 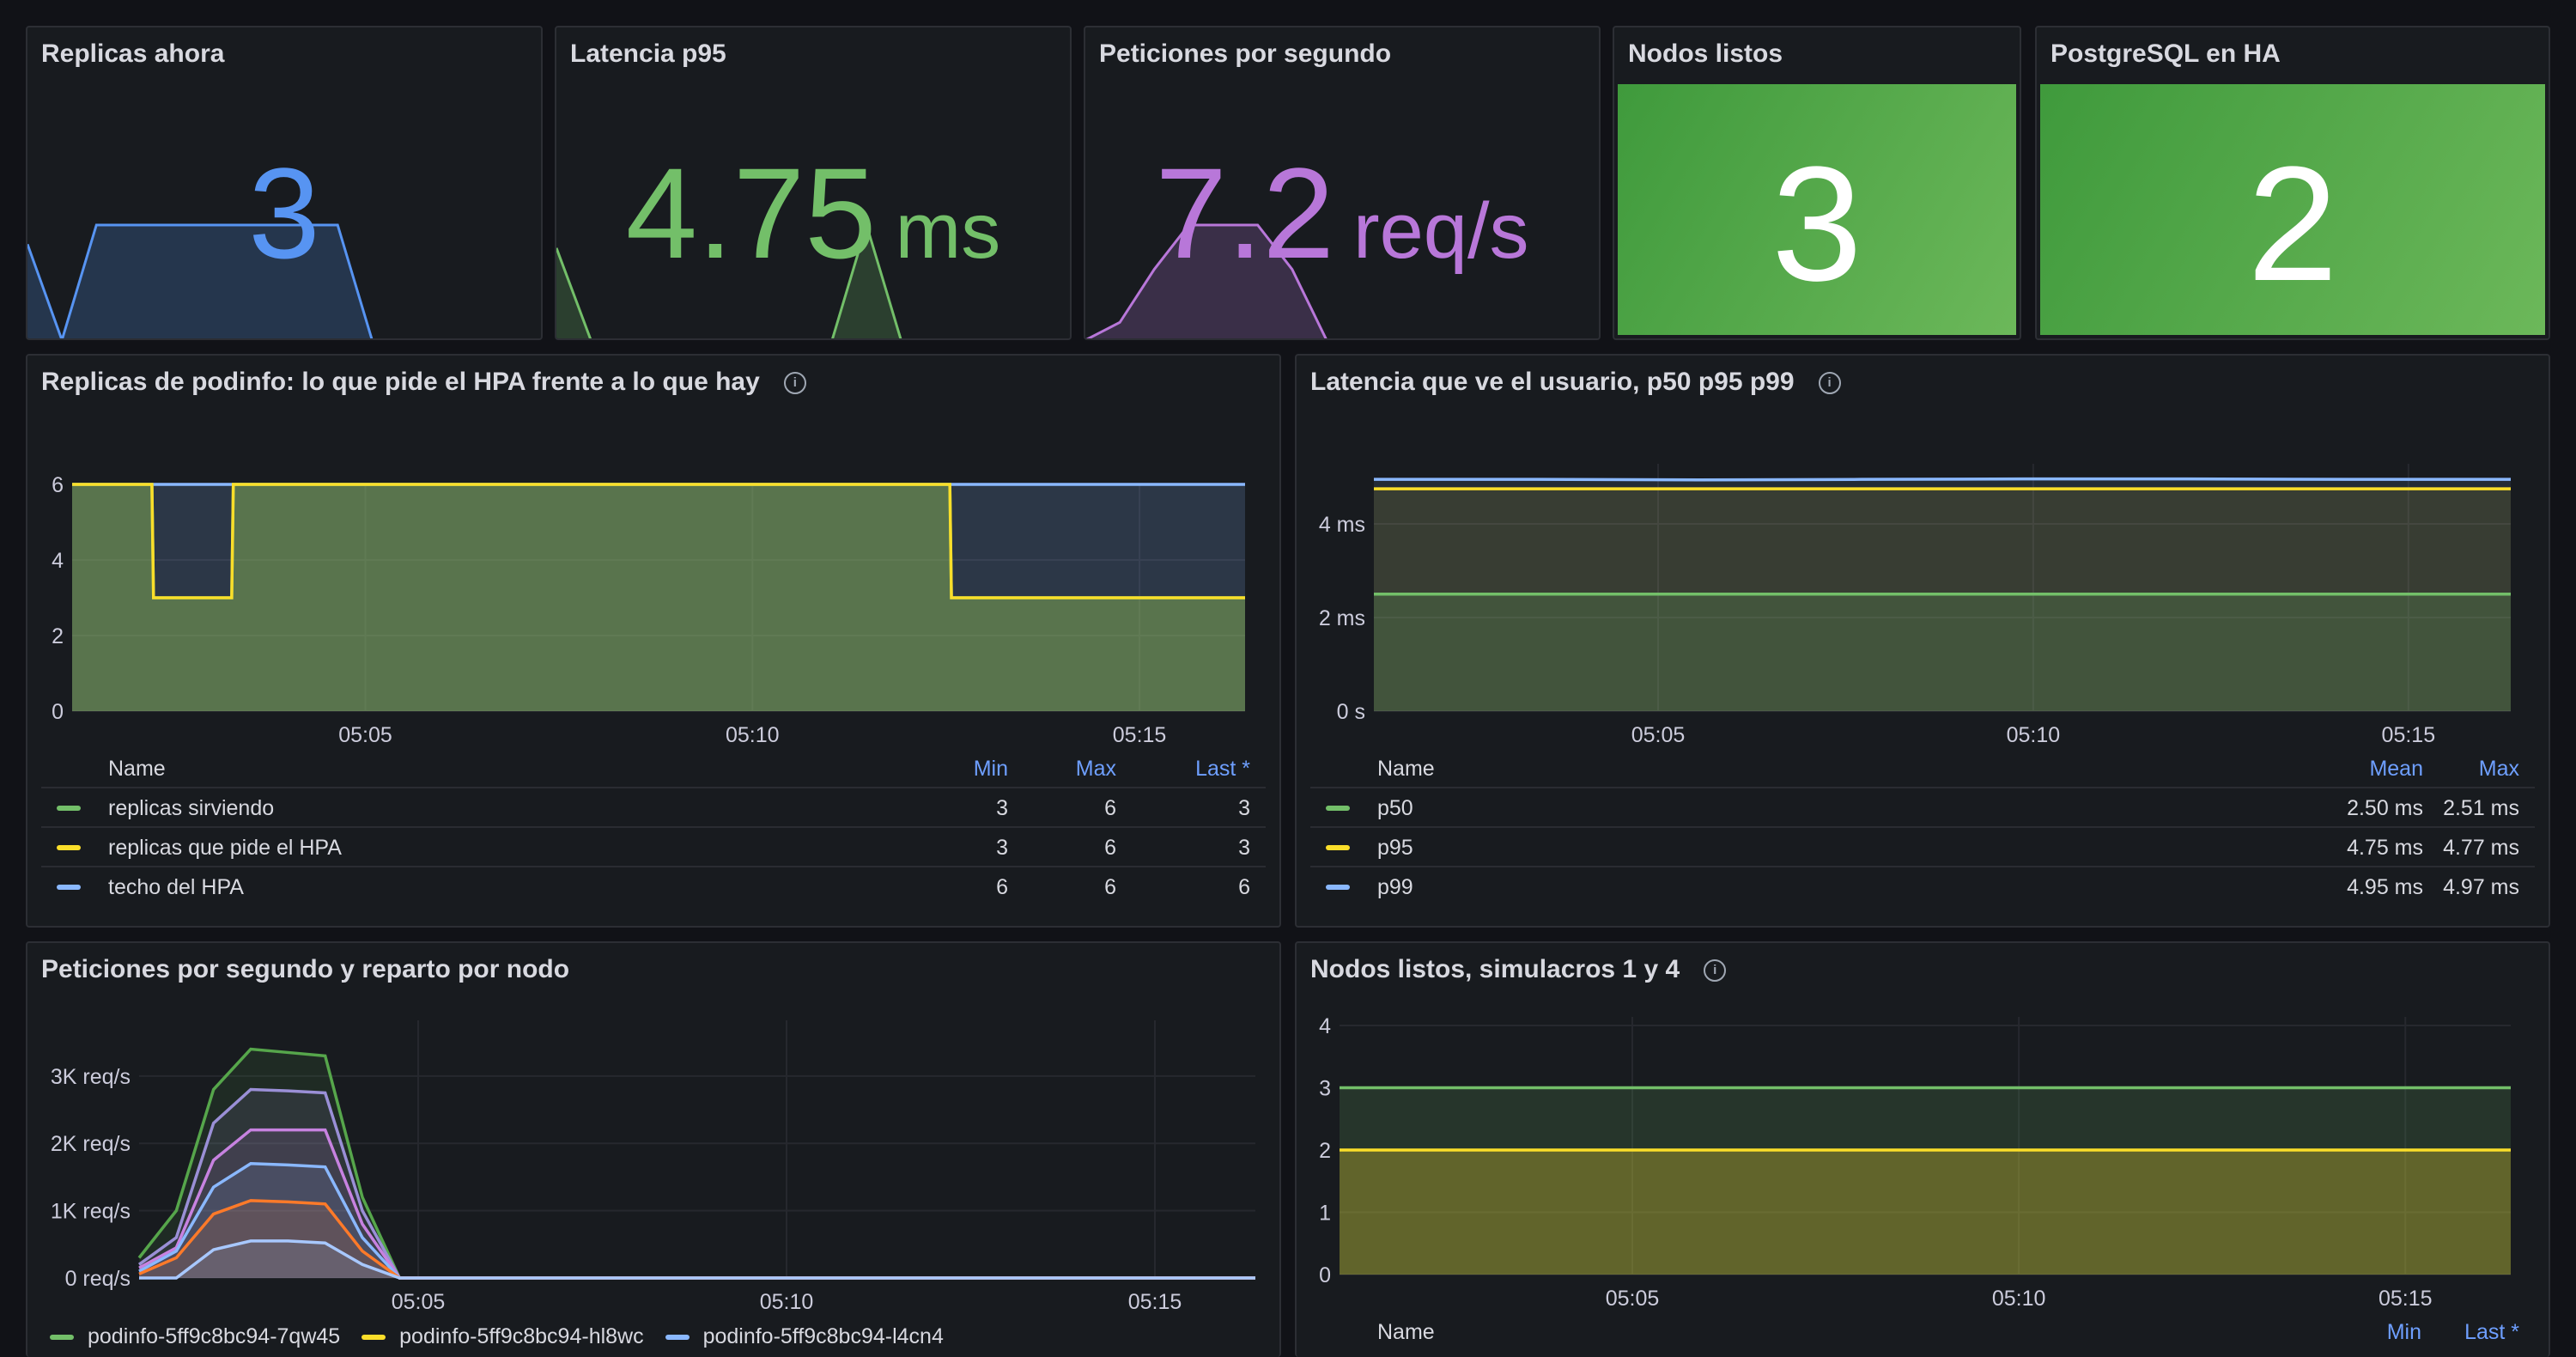 I want to click on stat-number: 2, so click(x=2292, y=224).